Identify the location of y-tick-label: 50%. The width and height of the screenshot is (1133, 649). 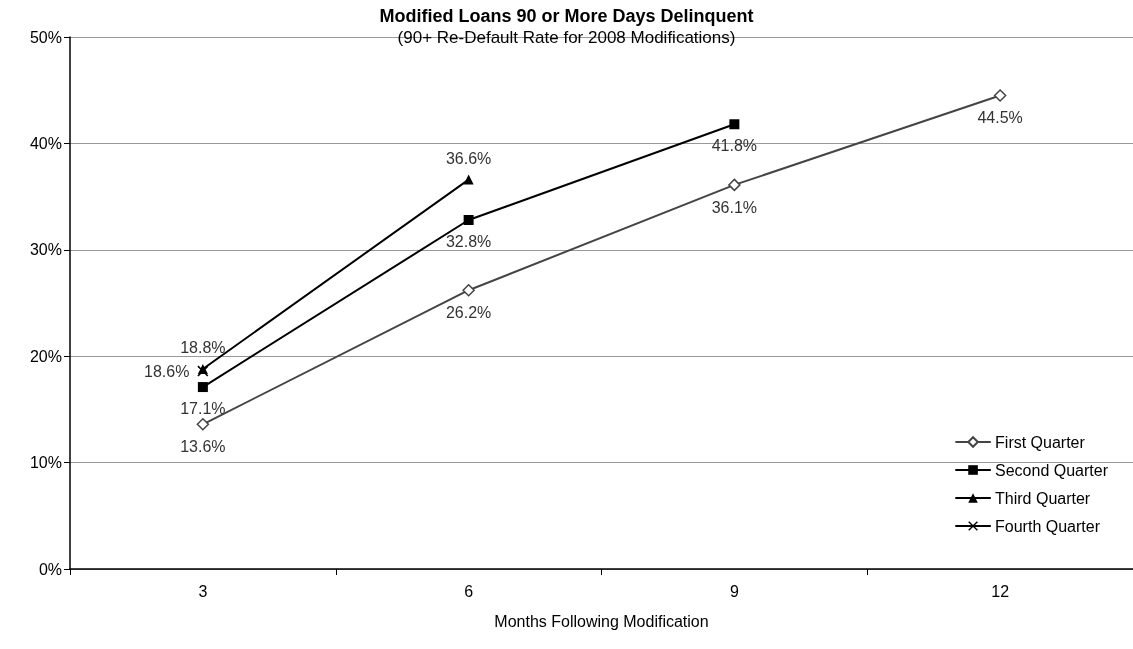
(45, 37).